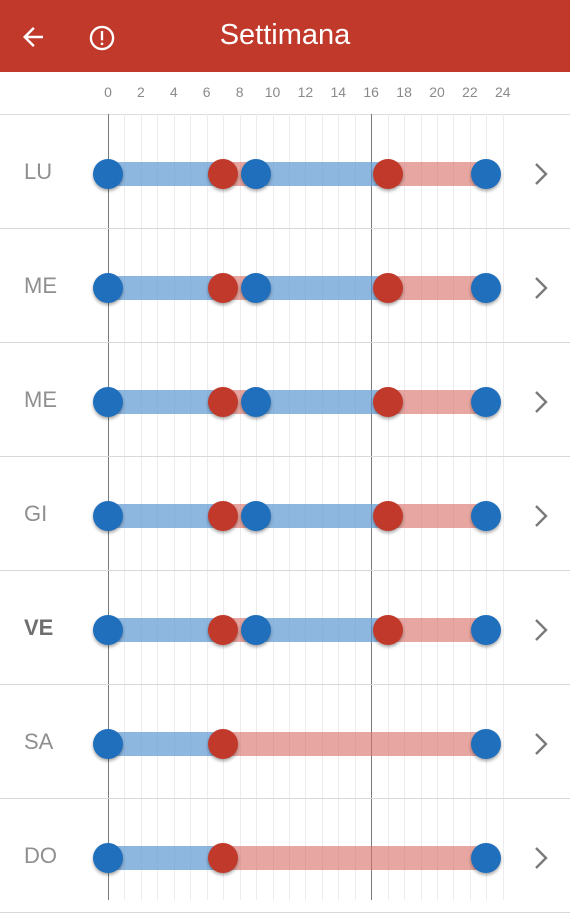  What do you see at coordinates (206, 92) in the screenshot?
I see `hour-tick: 6` at bounding box center [206, 92].